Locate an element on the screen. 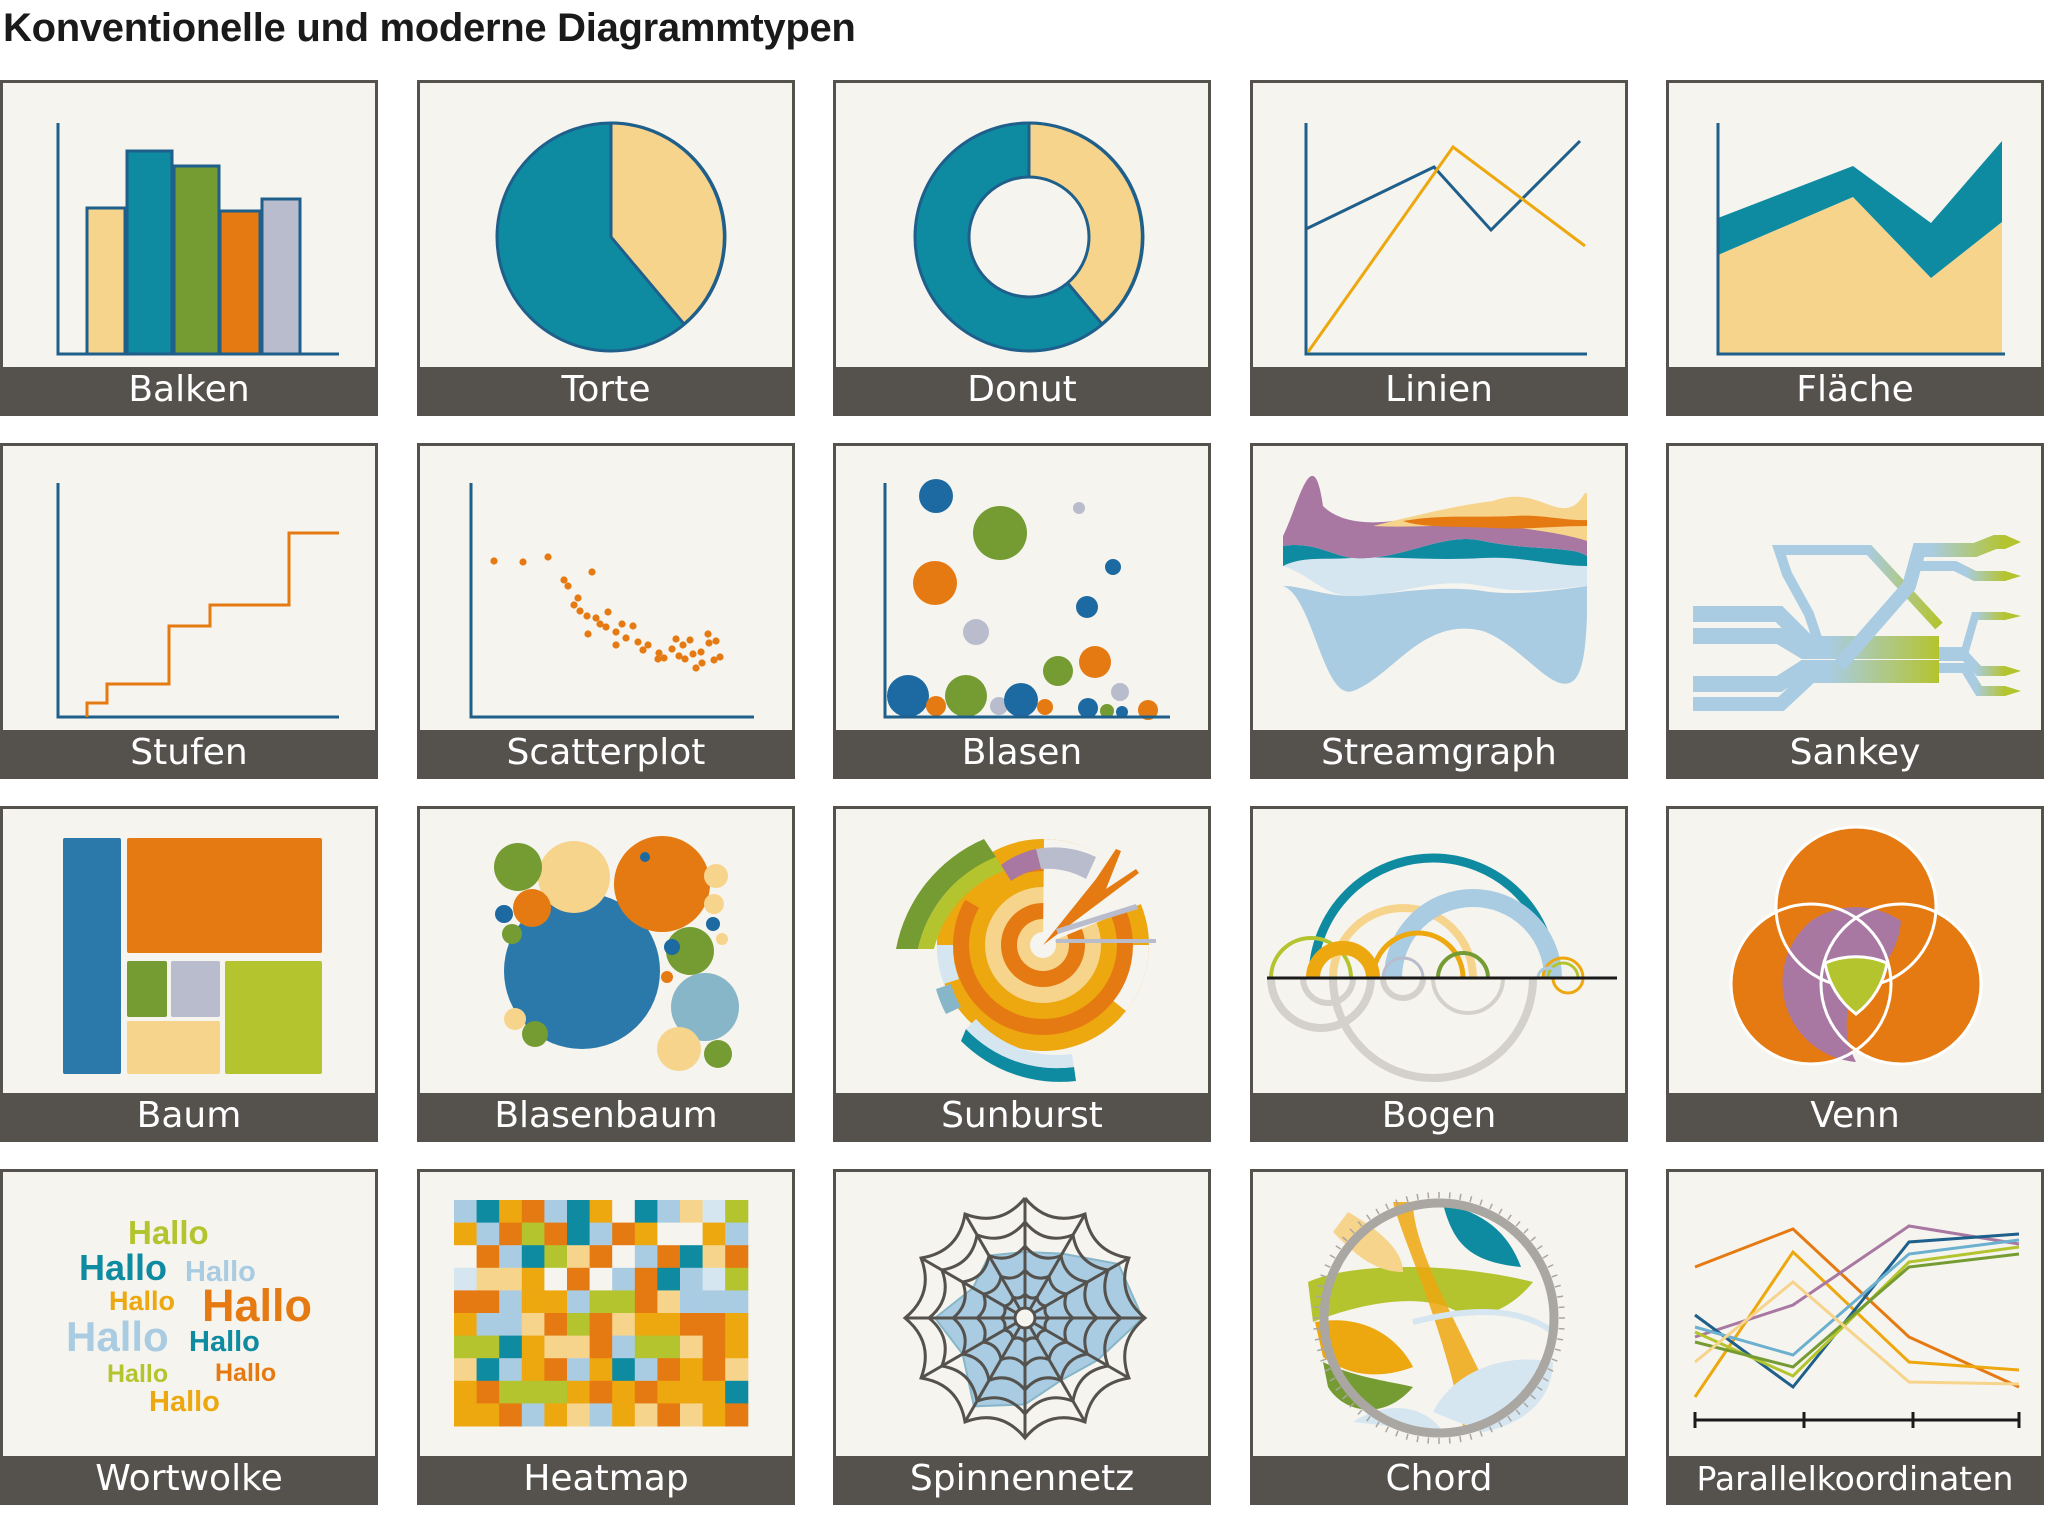 Image resolution: width=2048 pixels, height=1536 pixels. venn-circles is located at coordinates (1856, 945).